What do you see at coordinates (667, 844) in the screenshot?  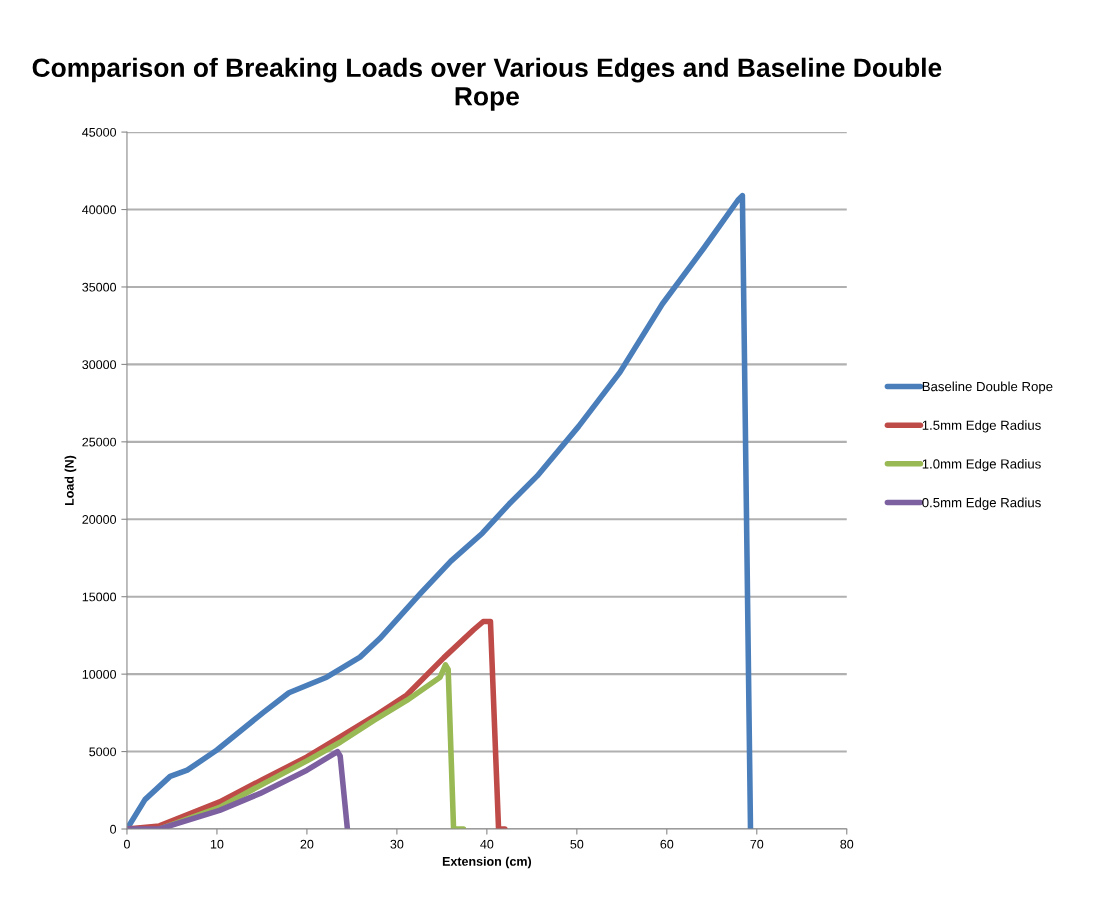 I see `x-tick-label: 60` at bounding box center [667, 844].